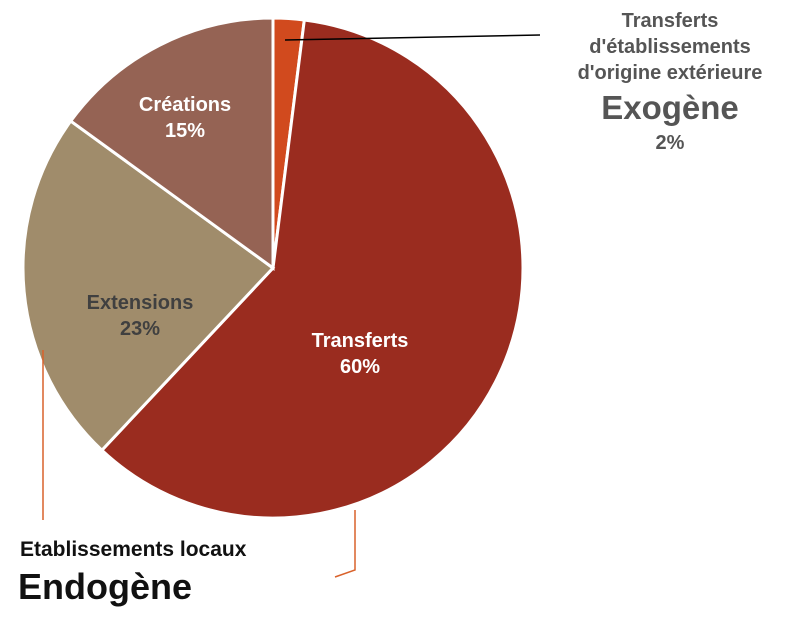 This screenshot has width=789, height=618. Describe the element at coordinates (185, 105) in the screenshot. I see `category-label: Créations` at that location.